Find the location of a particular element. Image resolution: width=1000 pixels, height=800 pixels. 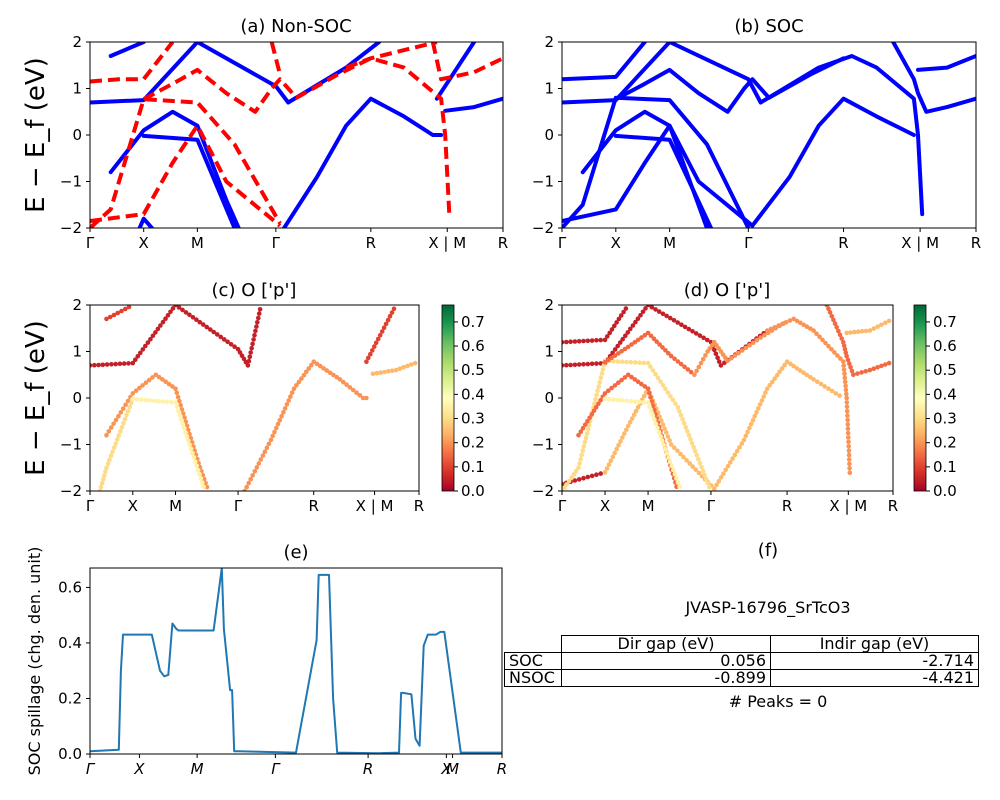

table-header-row: Dir gap (eV) Indir gap (eV) is located at coordinates (742, 644).